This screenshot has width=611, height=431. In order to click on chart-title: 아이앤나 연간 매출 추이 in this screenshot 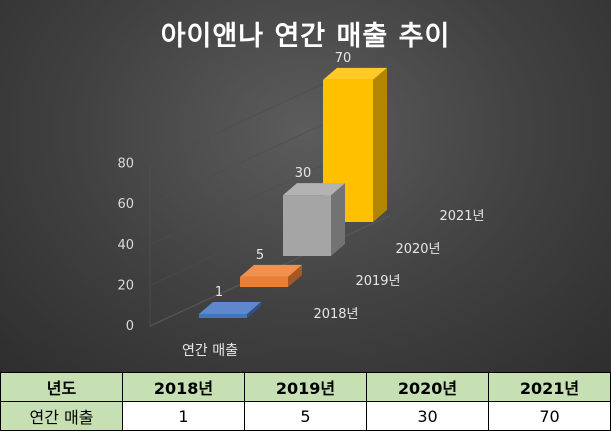, I will do `click(305, 36)`.